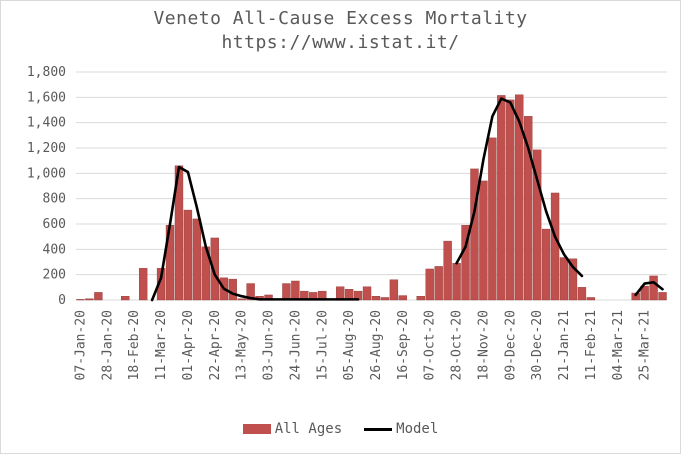  Describe the element at coordinates (340, 42) in the screenshot. I see `chart-subtitle: https://www.istat.it/` at that location.